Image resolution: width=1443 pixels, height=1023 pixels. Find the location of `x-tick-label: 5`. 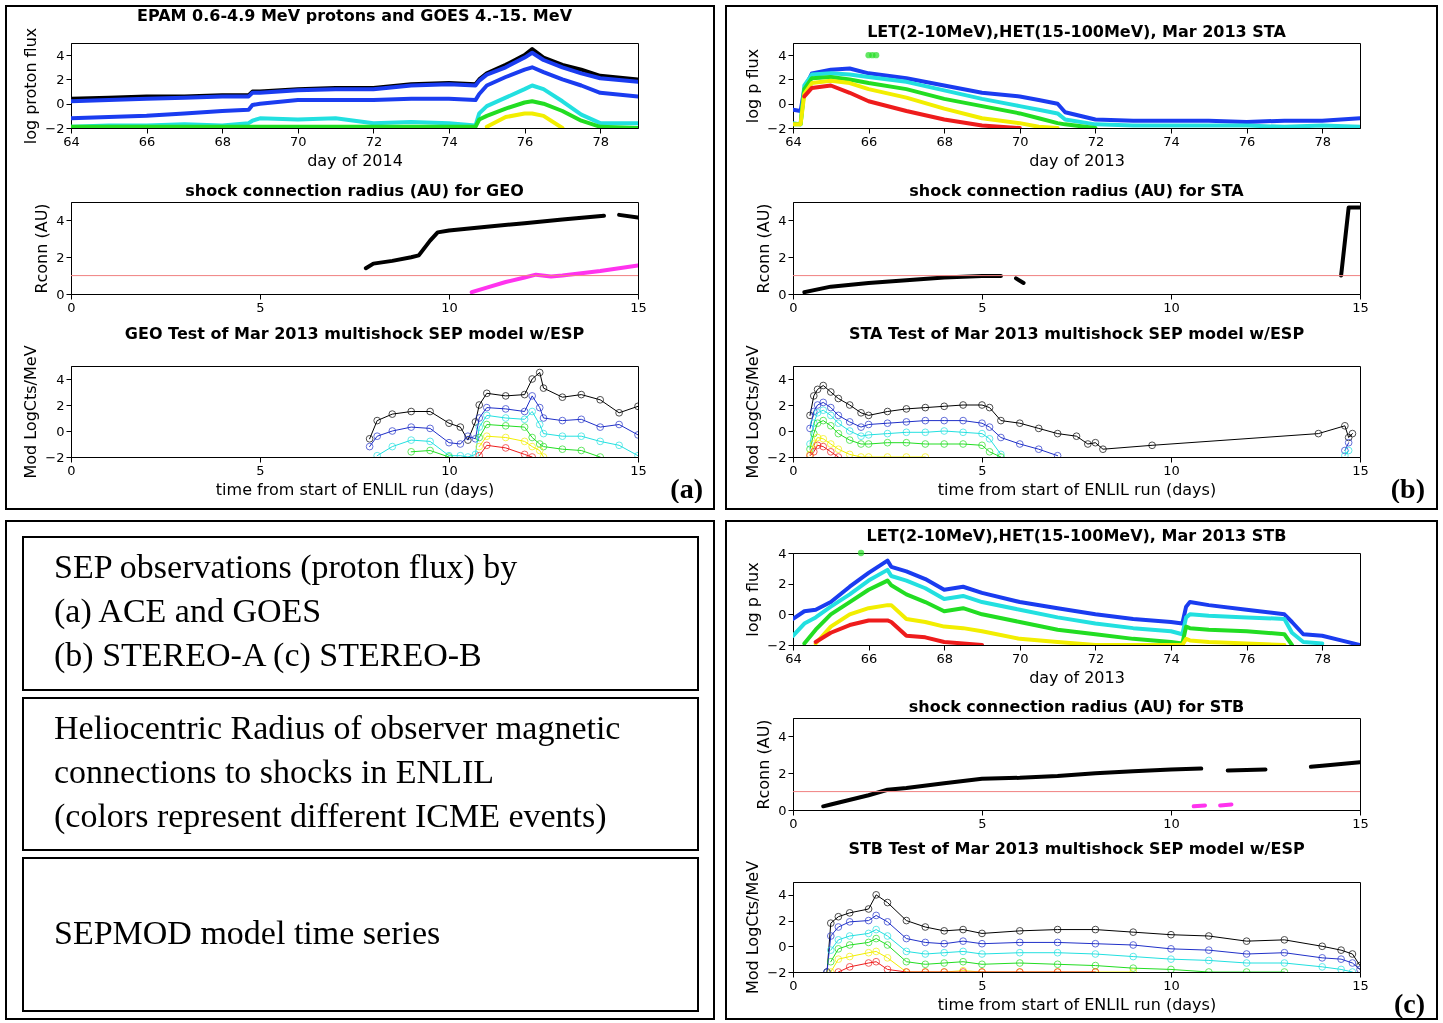

x-tick-label: 5 is located at coordinates (982, 307).